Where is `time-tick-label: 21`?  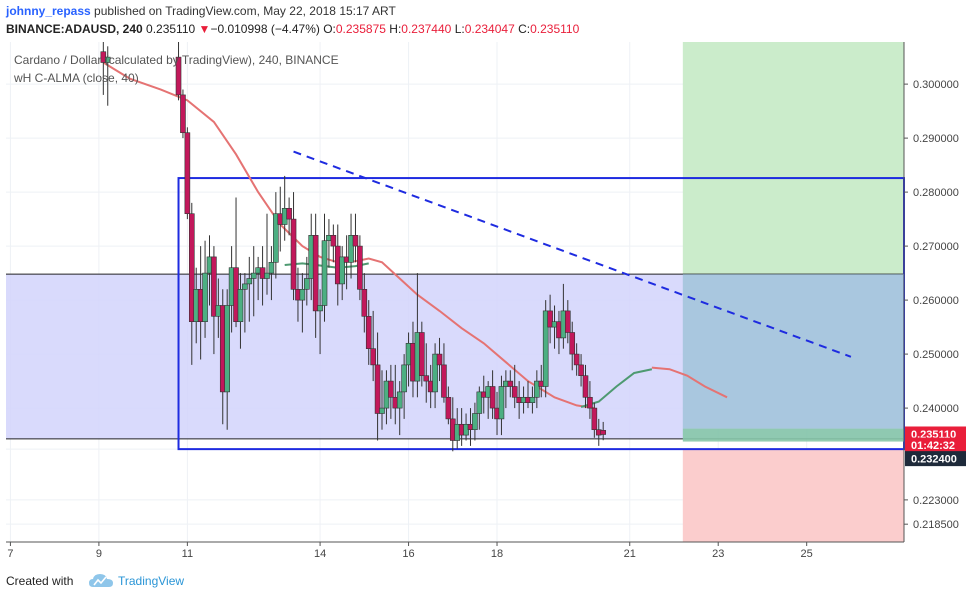
time-tick-label: 21 is located at coordinates (630, 554).